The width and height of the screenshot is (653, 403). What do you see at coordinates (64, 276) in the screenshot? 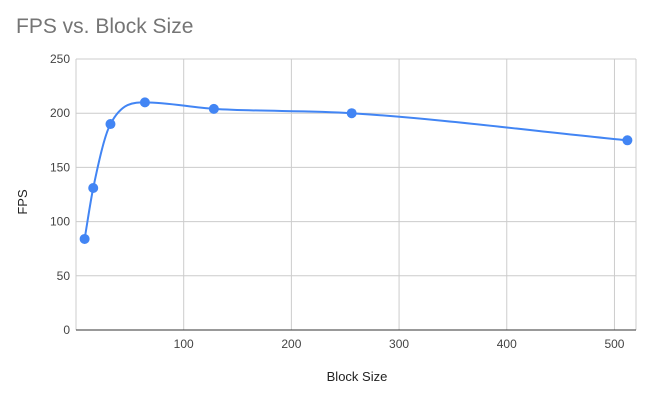
I see `y-tick-label: 50` at bounding box center [64, 276].